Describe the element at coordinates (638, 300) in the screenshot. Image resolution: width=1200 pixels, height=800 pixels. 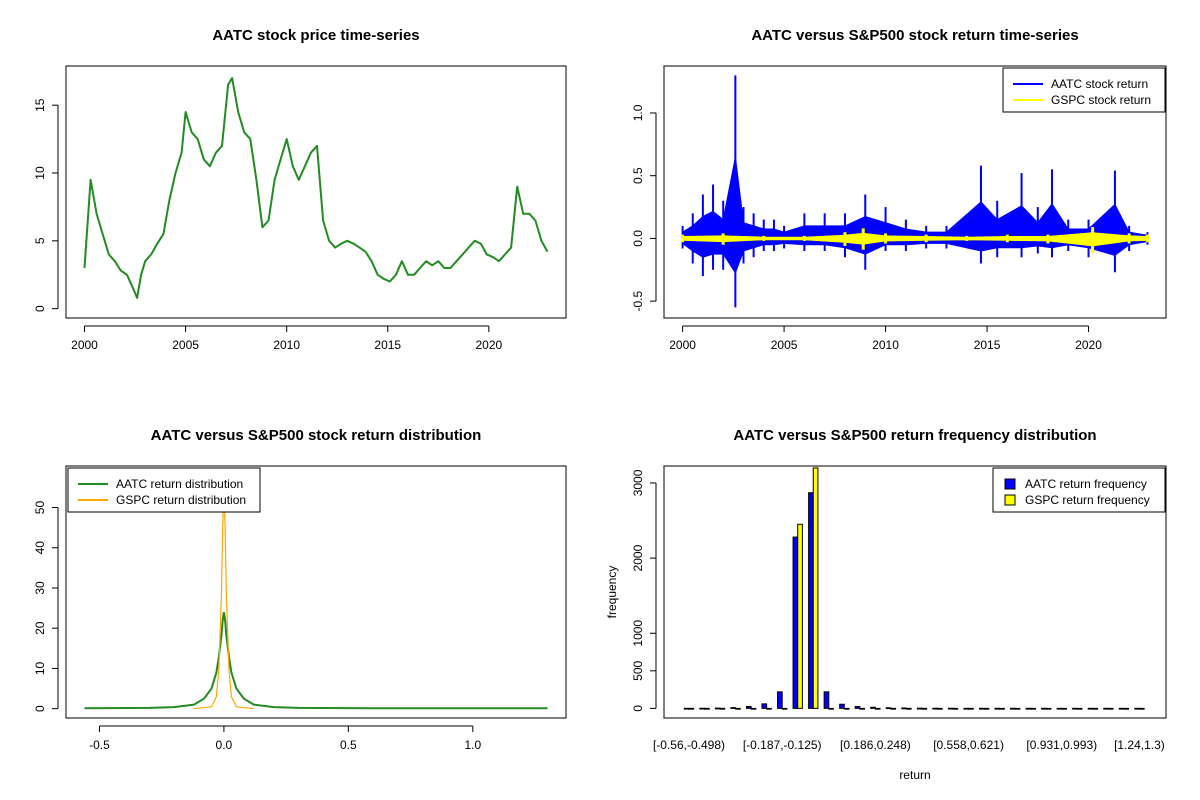
I see `y-tick-label: -0.5` at that location.